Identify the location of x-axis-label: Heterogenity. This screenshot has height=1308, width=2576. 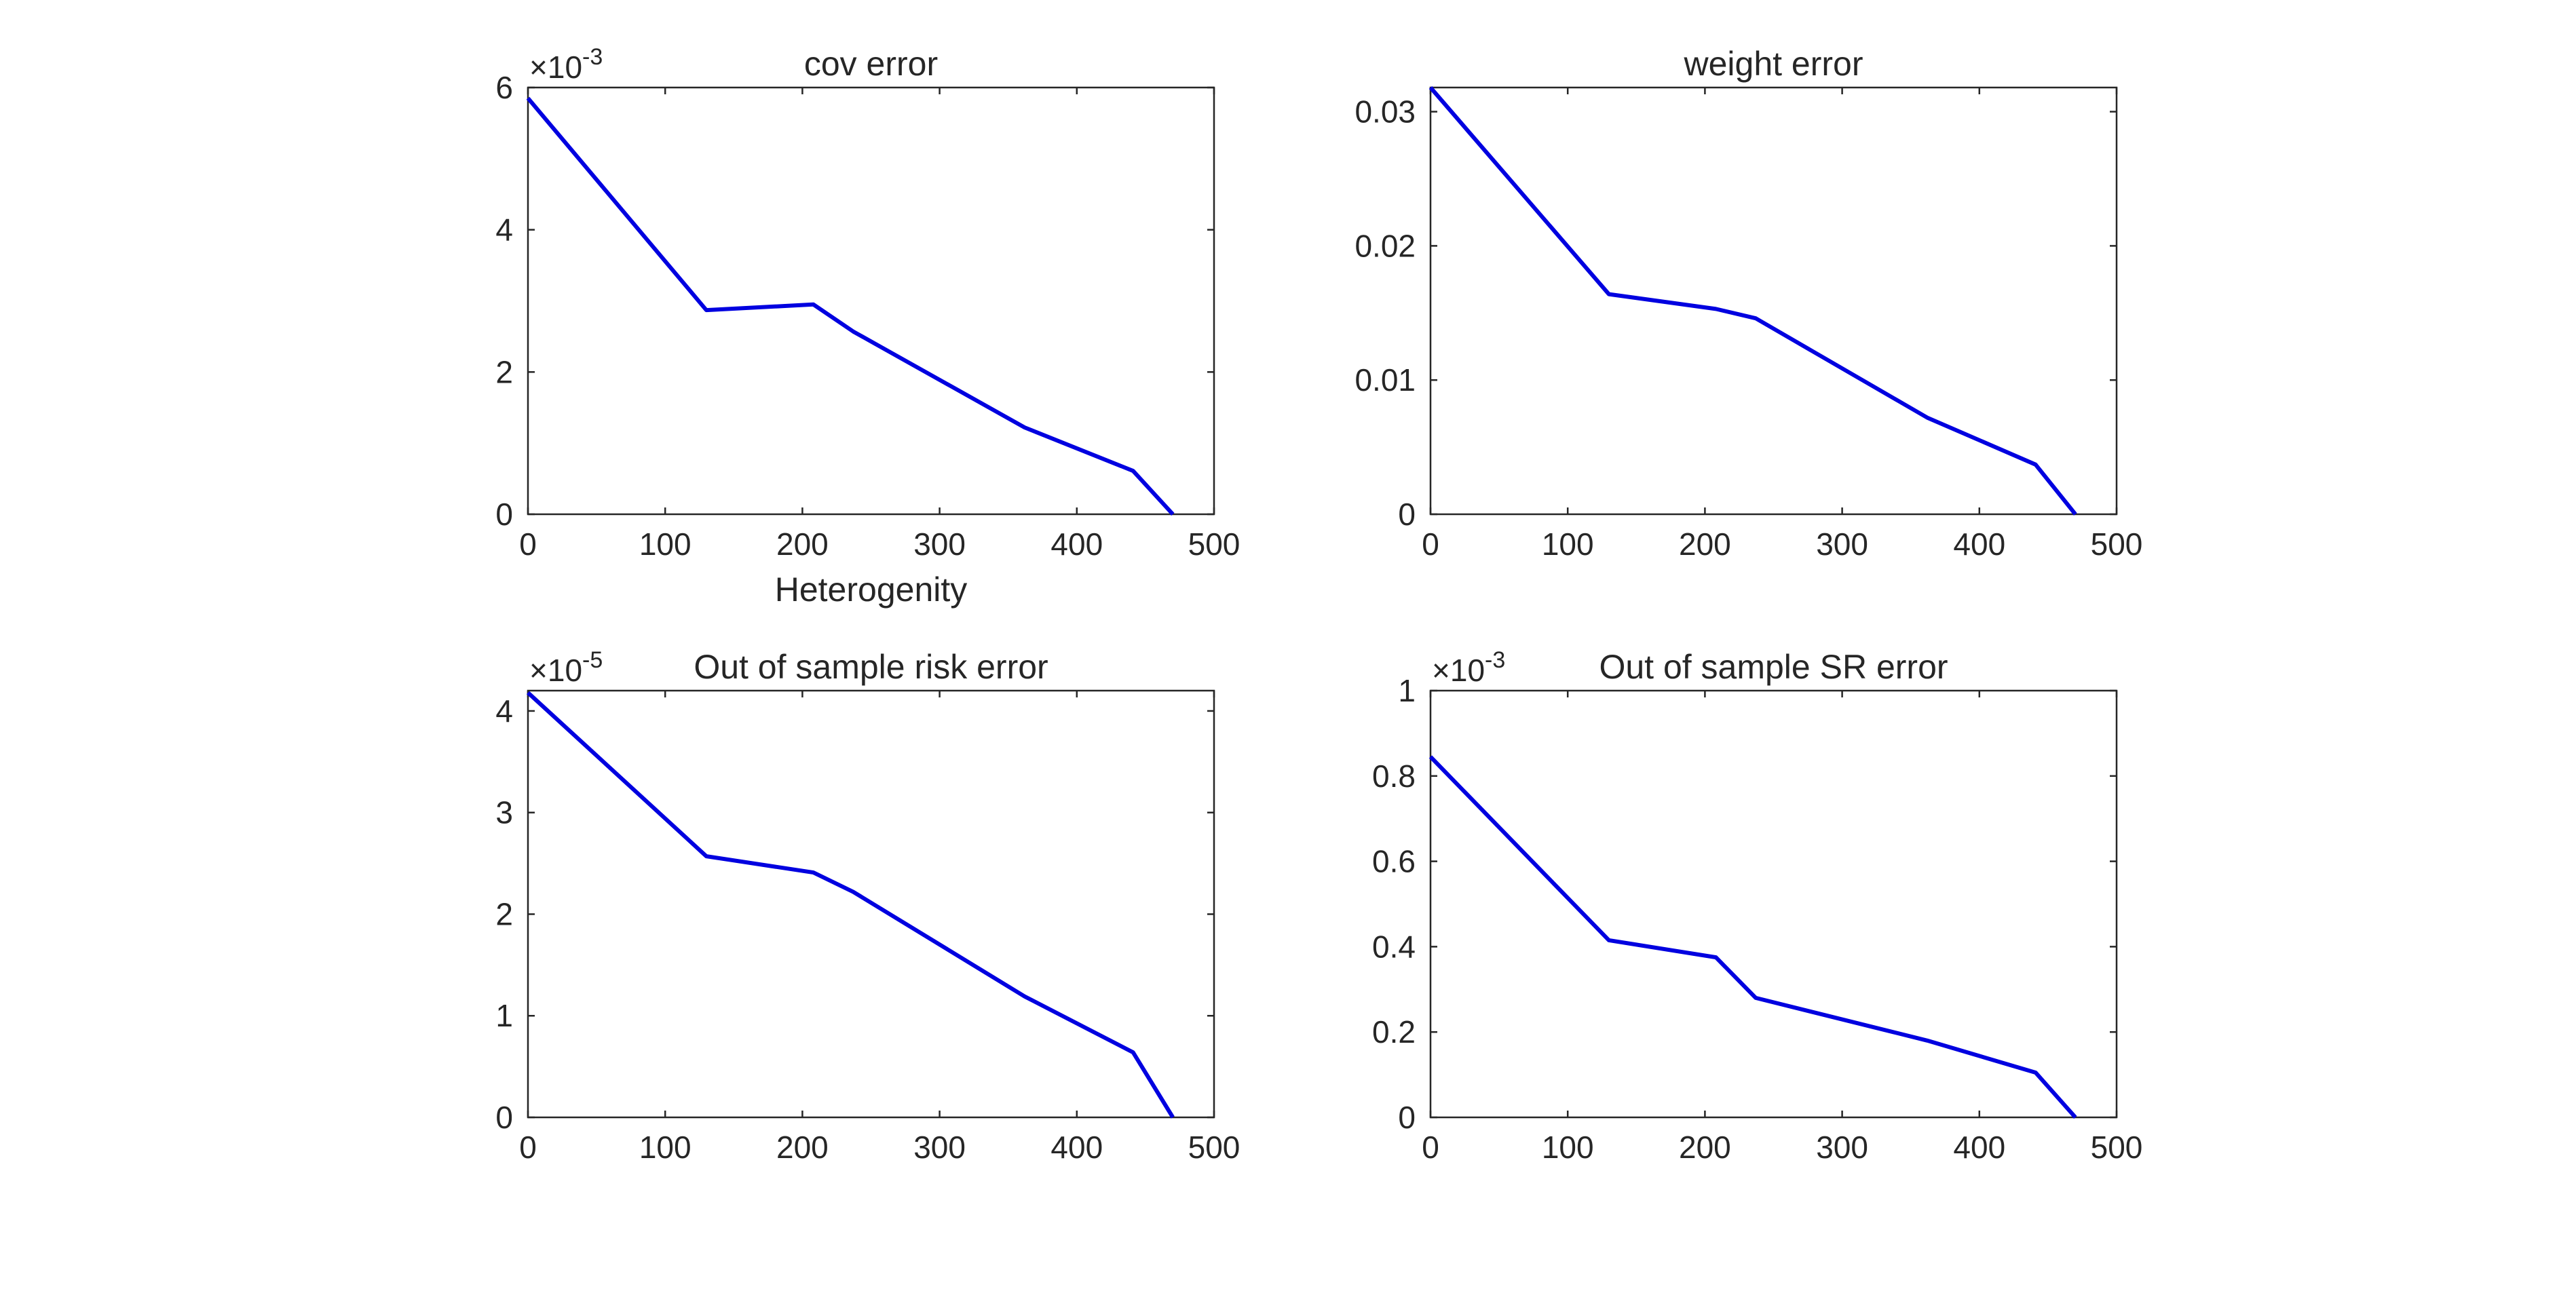
(871, 590).